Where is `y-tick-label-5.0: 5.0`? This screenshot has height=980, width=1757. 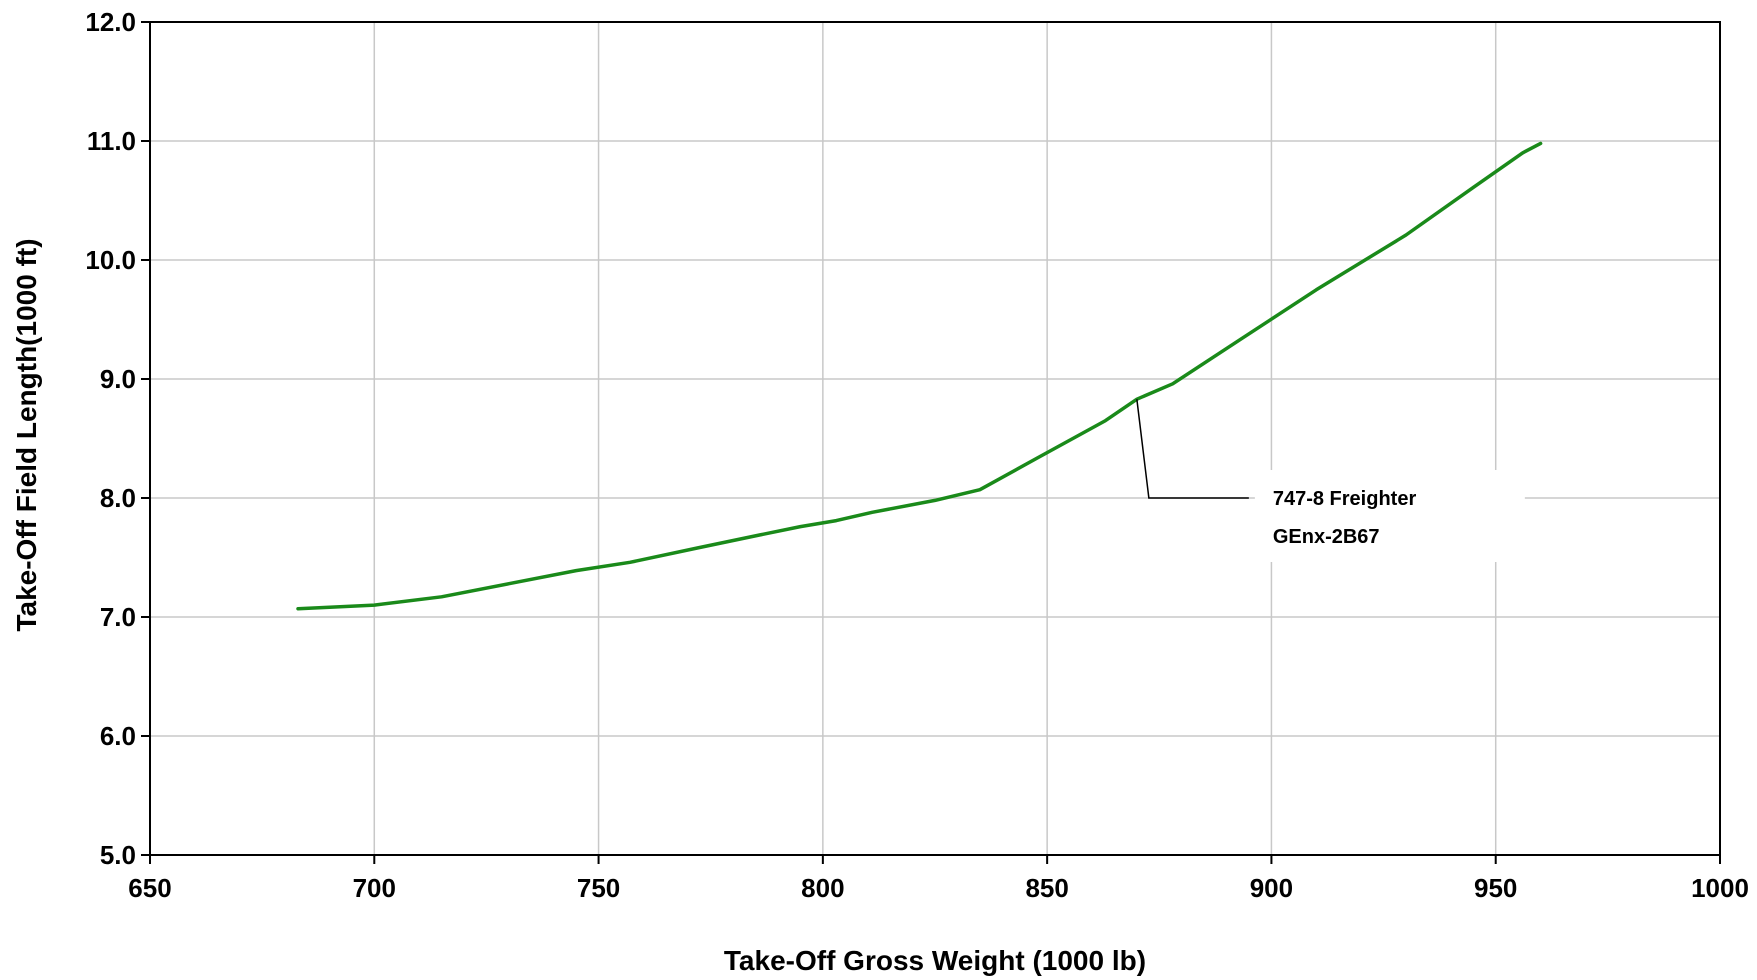 y-tick-label-5.0: 5.0 is located at coordinates (118, 855).